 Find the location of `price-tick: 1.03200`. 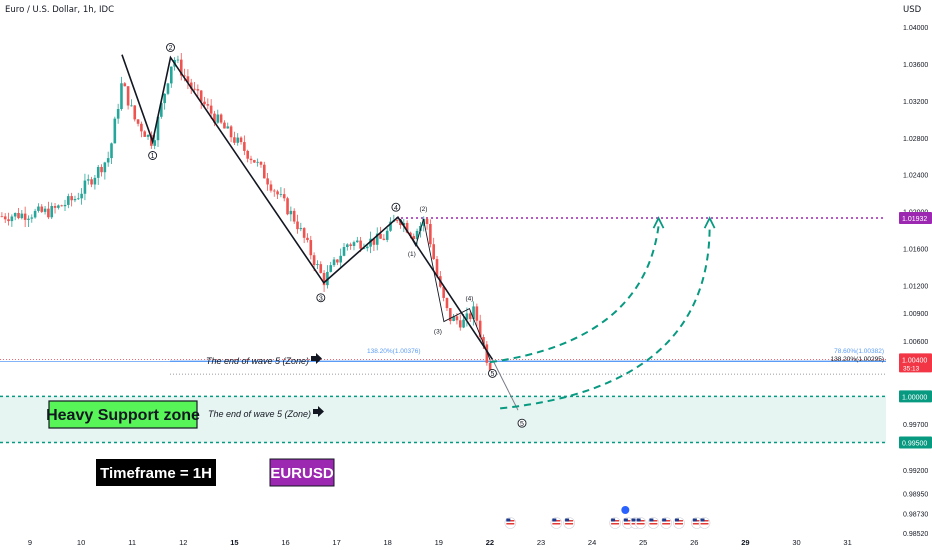

price-tick: 1.03200 is located at coordinates (915, 102).